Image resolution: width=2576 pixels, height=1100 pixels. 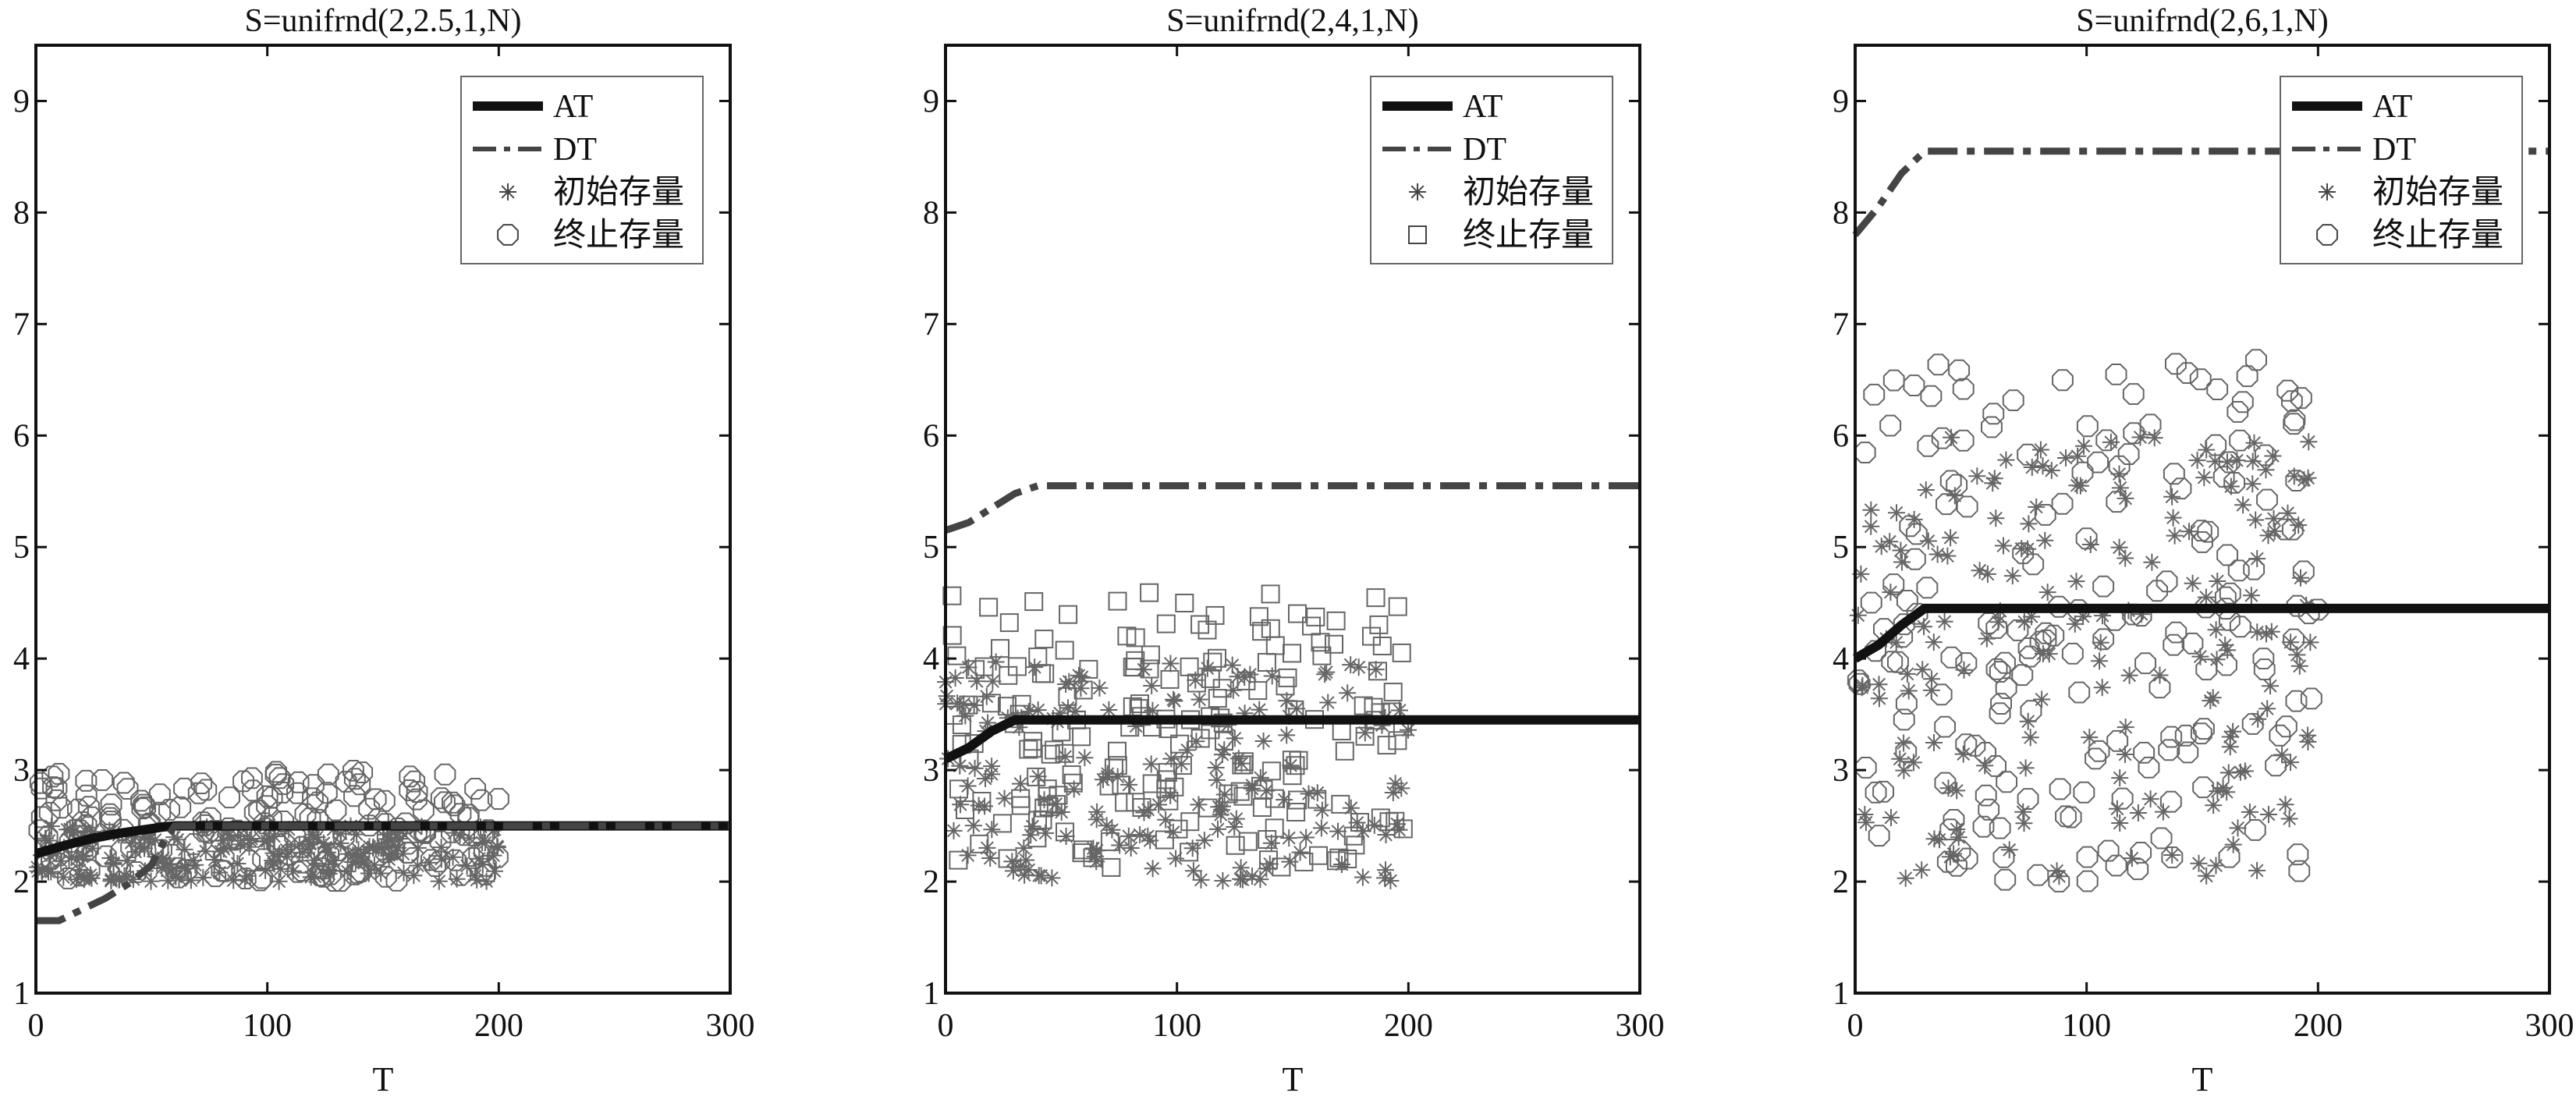 What do you see at coordinates (2327, 235) in the screenshot?
I see `legend-swatch-marker` at bounding box center [2327, 235].